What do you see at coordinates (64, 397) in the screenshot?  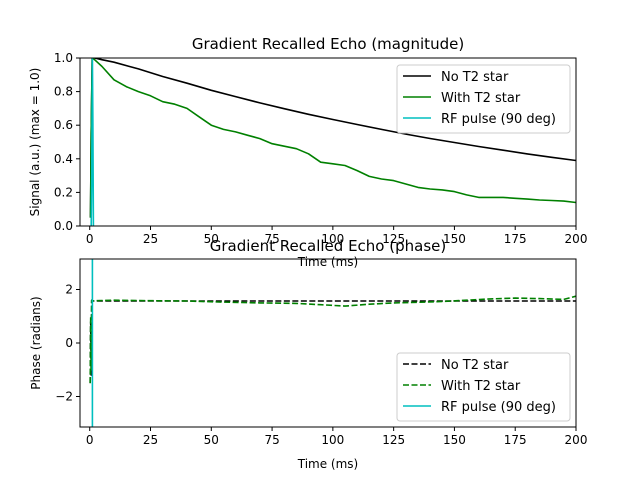 I see `phase-y-tick-label: −2` at bounding box center [64, 397].